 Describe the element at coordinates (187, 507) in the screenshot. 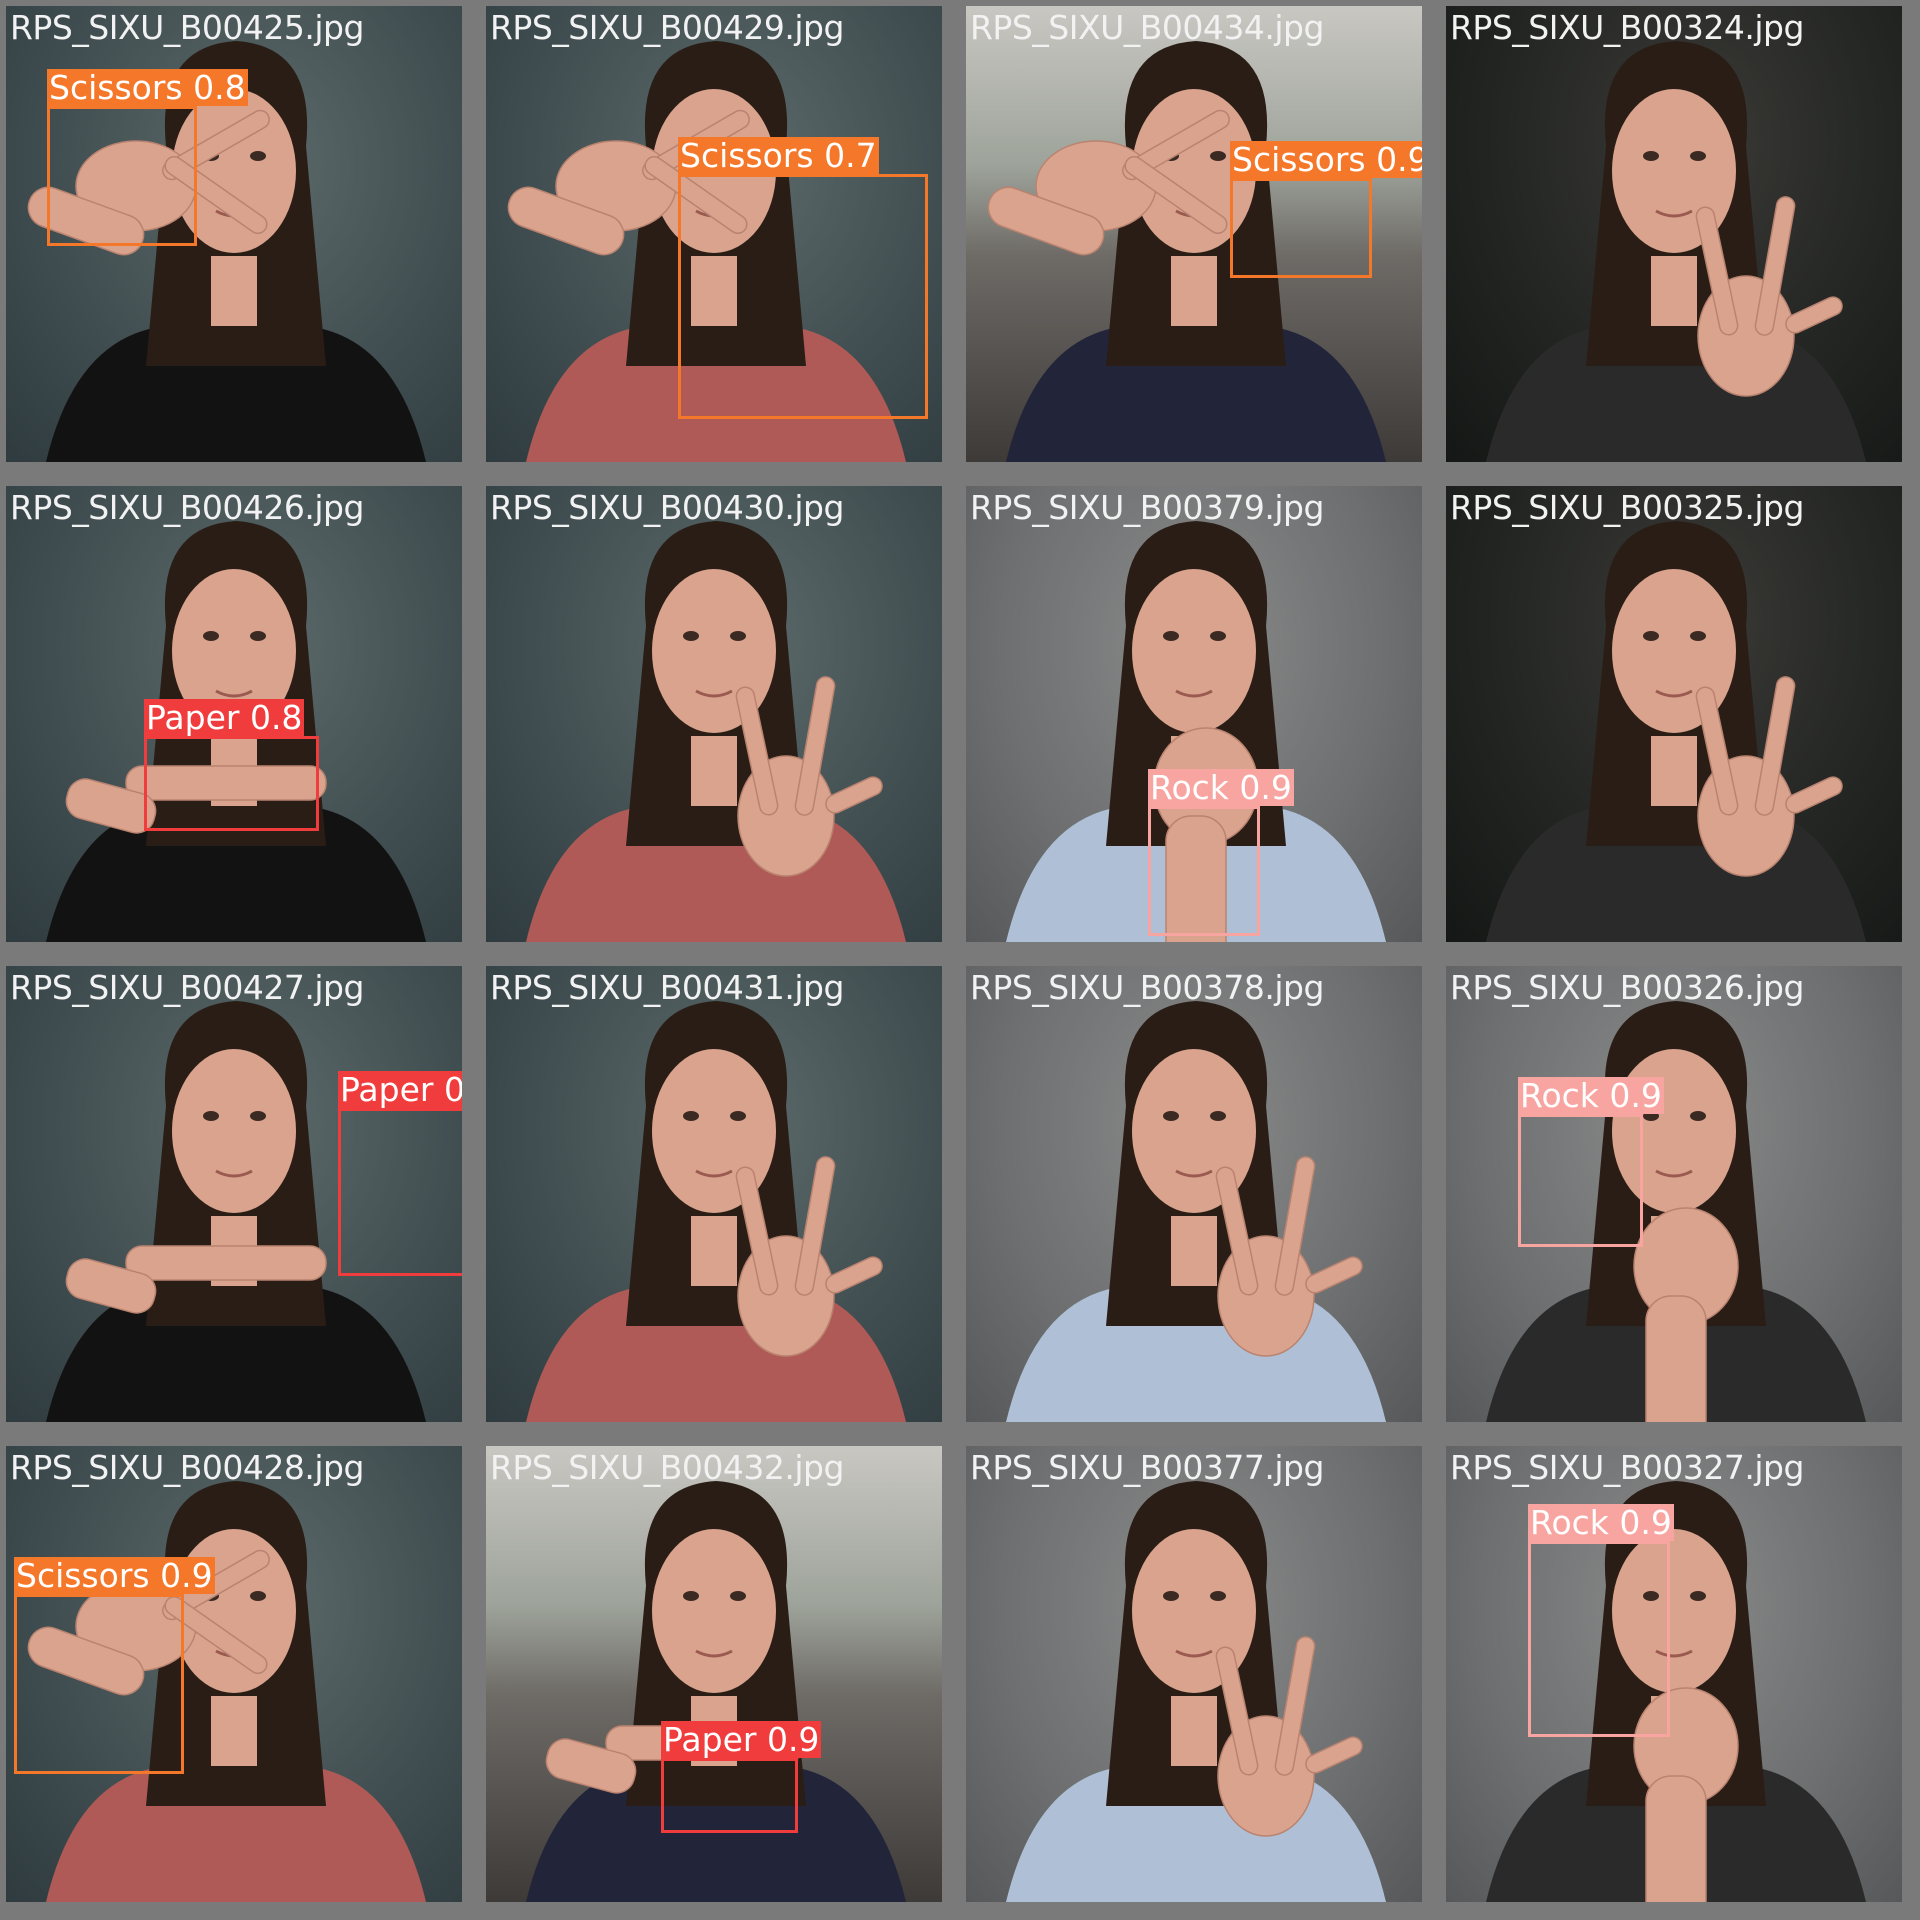

I see `filename-label: RPS_SIXU_B00426.jpg` at that location.